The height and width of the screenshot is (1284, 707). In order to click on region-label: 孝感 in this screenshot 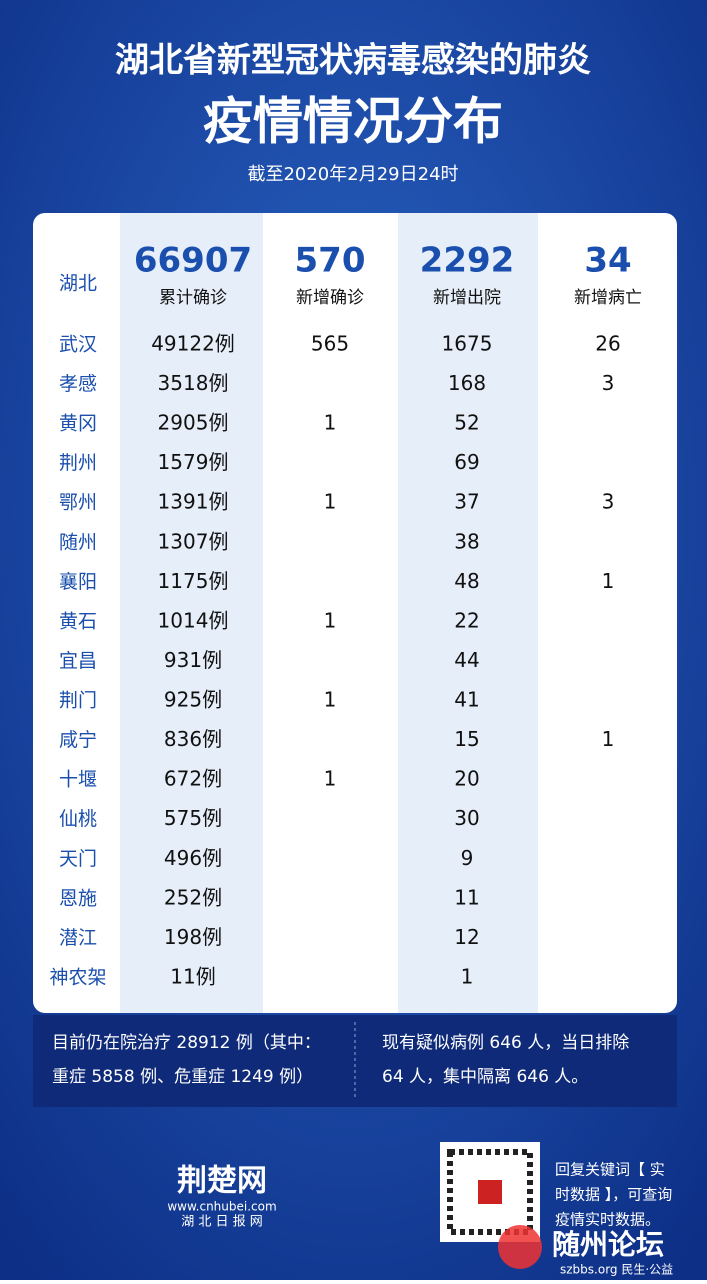, I will do `click(78, 384)`.